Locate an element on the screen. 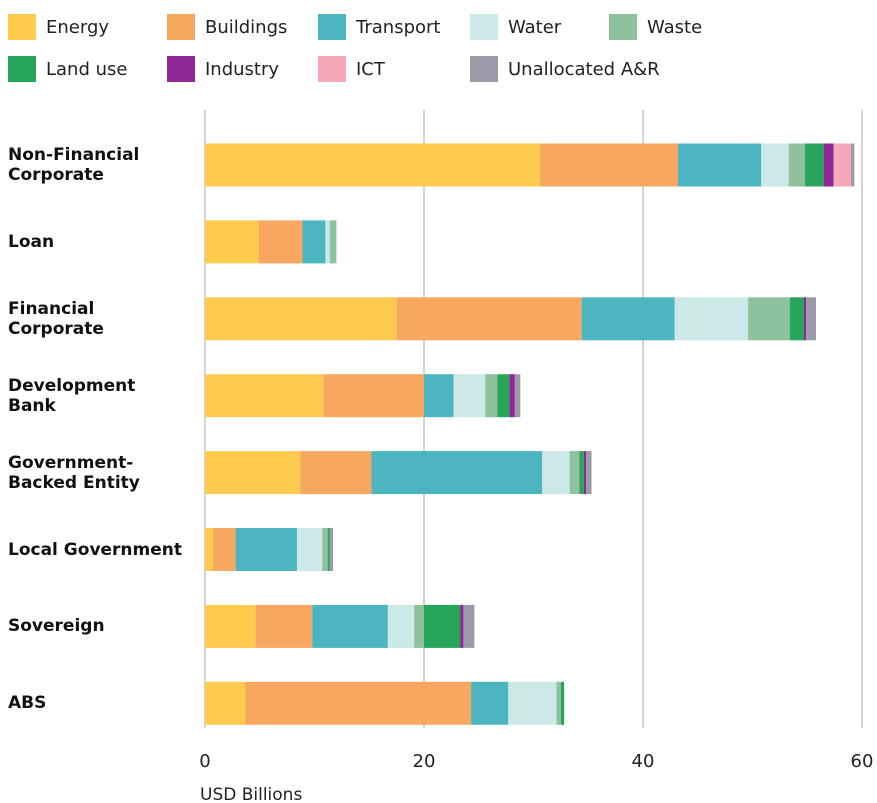 The height and width of the screenshot is (803, 877). x-tick-label: 20 is located at coordinates (424, 761).